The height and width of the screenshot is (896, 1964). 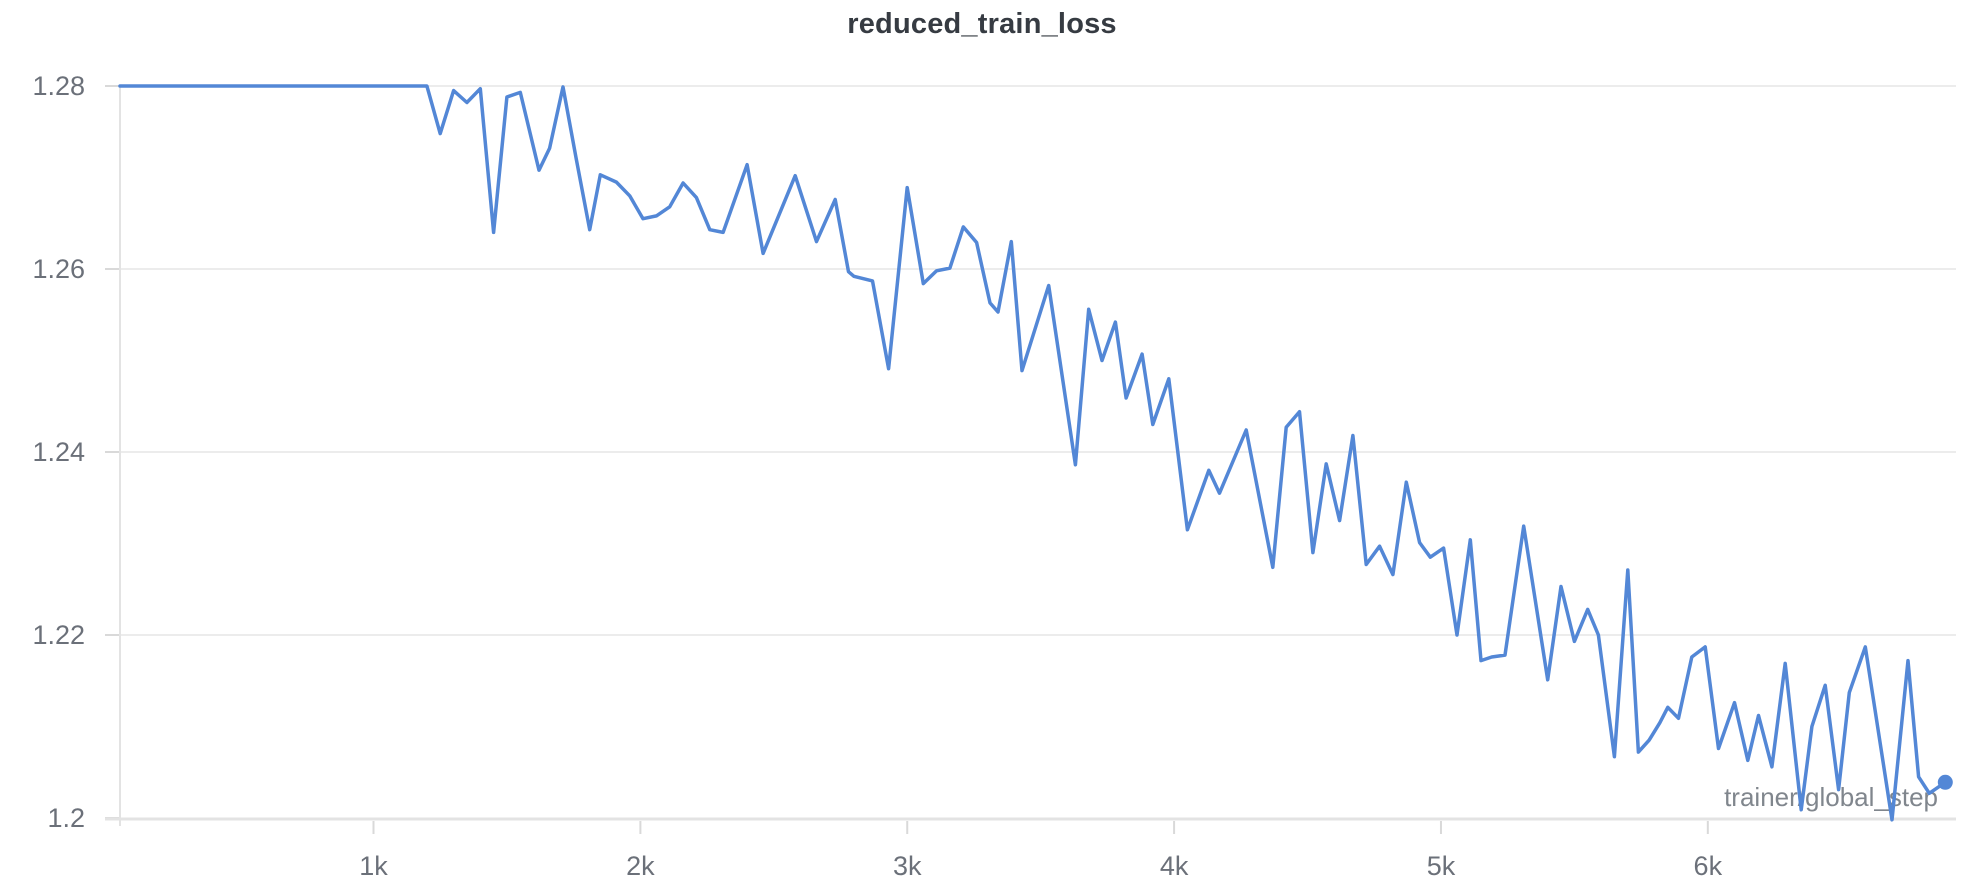 What do you see at coordinates (1831, 797) in the screenshot?
I see `x-axis-title: trainer/global_step` at bounding box center [1831, 797].